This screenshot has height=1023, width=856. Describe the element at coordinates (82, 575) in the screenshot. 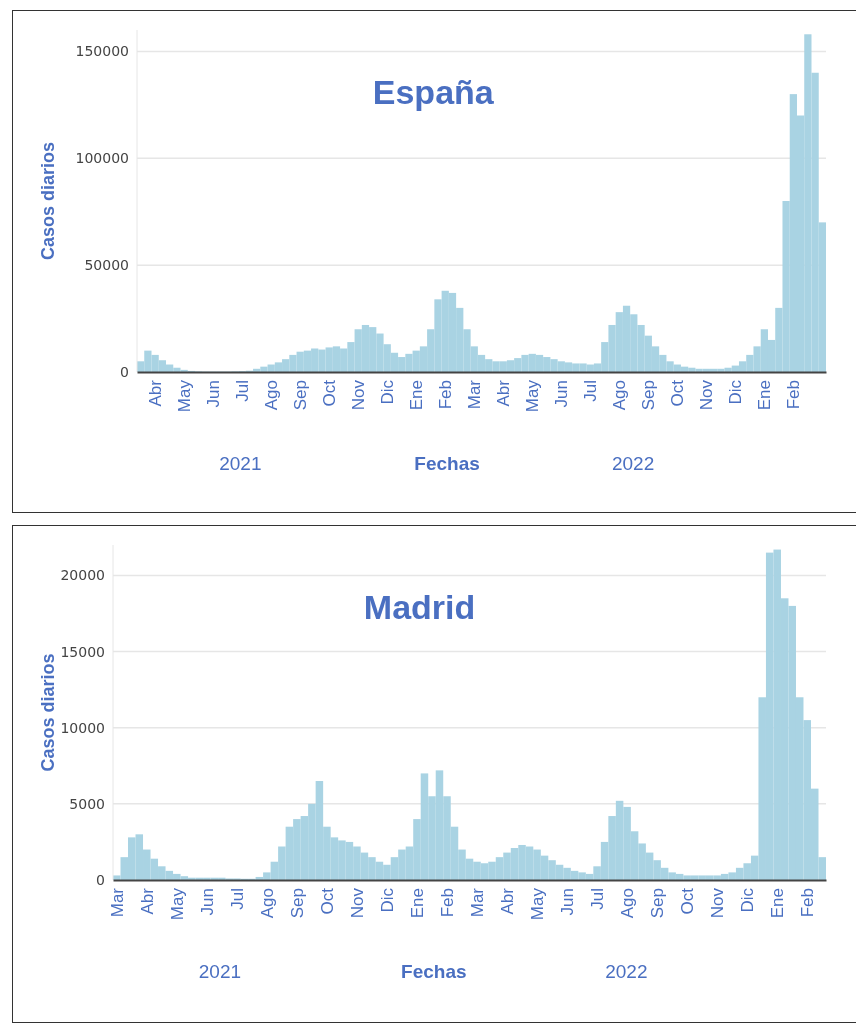

I see `y-tick-label: 20000` at that location.